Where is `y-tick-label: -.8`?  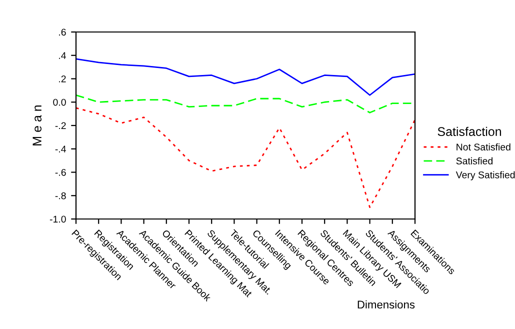
y-tick-label: -.8 is located at coordinates (60, 196).